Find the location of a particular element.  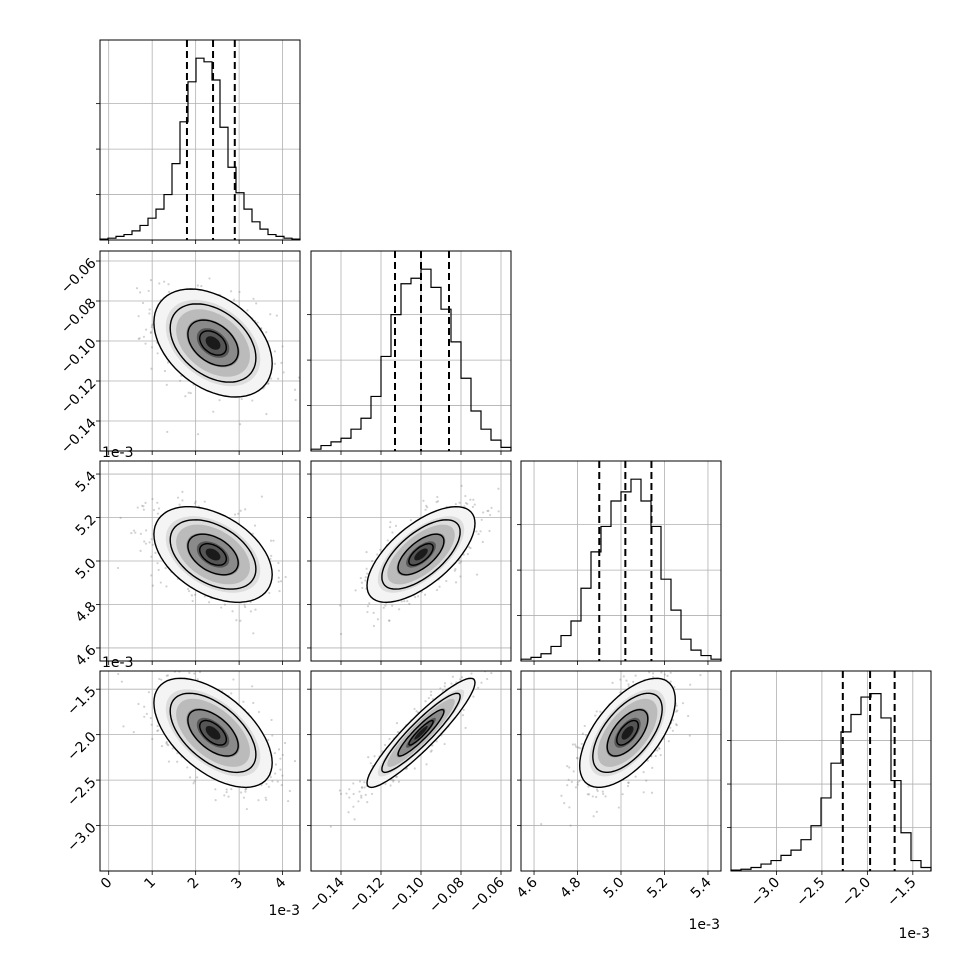

y-offset-label: 1e-3 is located at coordinates (117, 663).